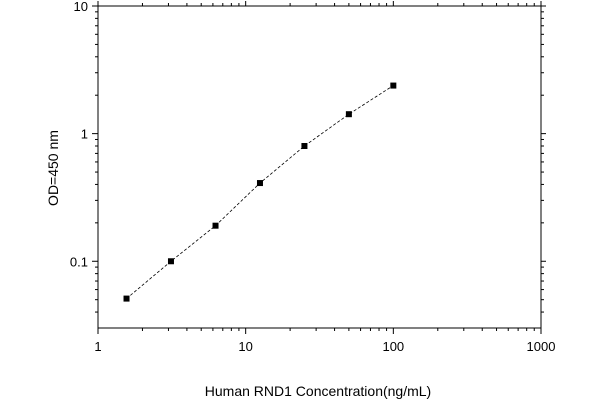  Describe the element at coordinates (81, 7) in the screenshot. I see `y-tick-label: 10` at that location.